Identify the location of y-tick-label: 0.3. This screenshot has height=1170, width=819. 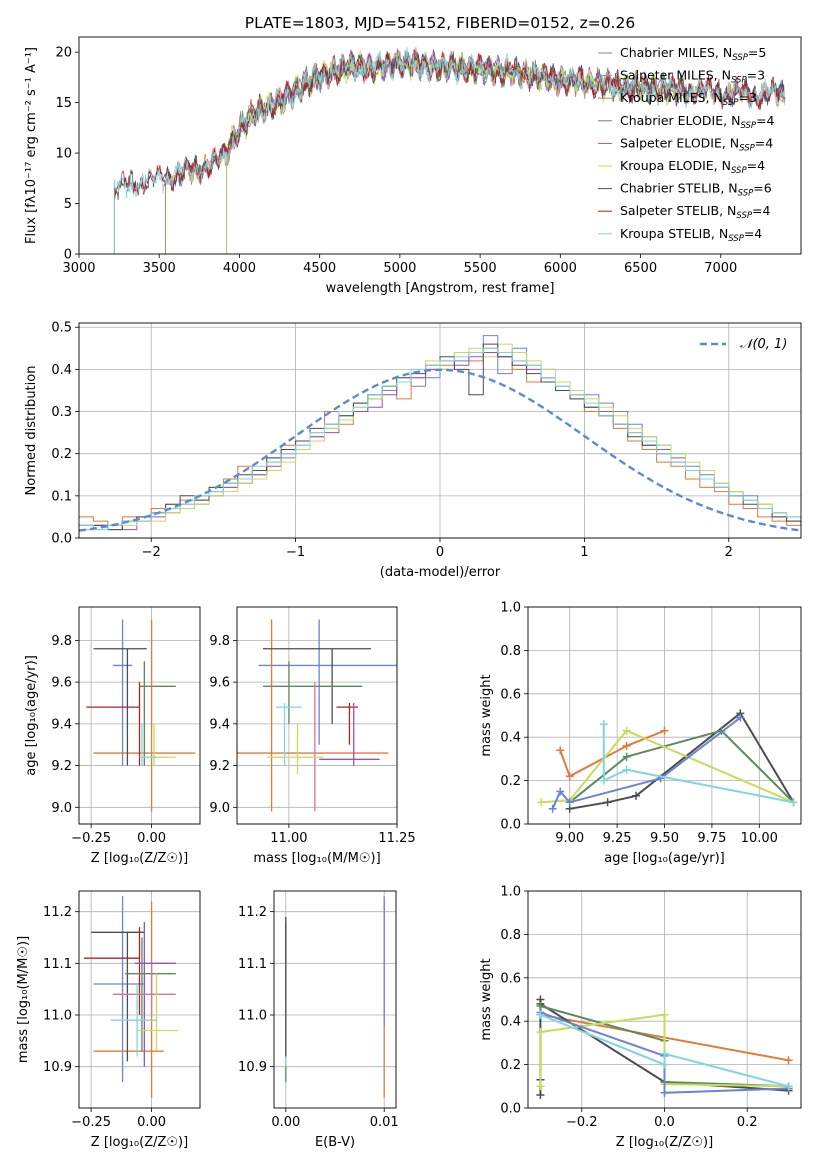
(61, 412).